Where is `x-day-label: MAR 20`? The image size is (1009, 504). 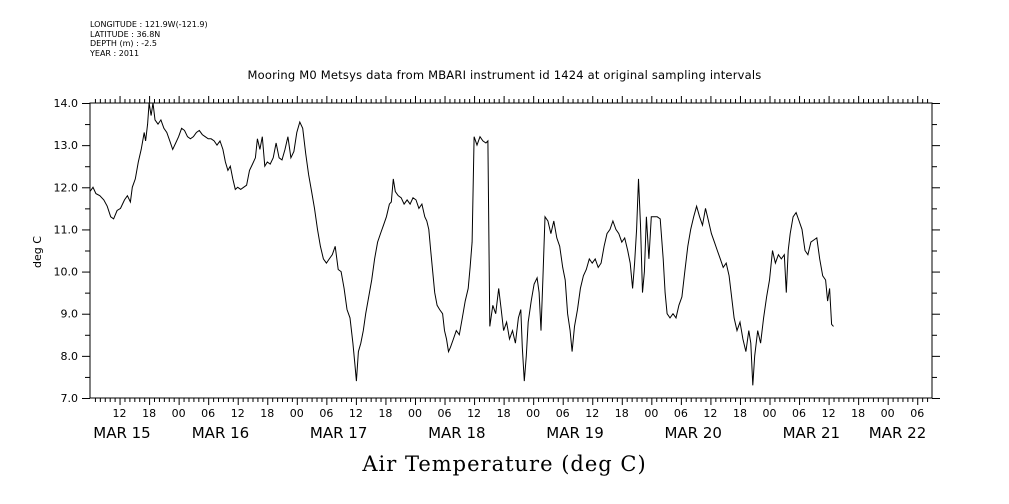 x-day-label: MAR 20 is located at coordinates (692, 433).